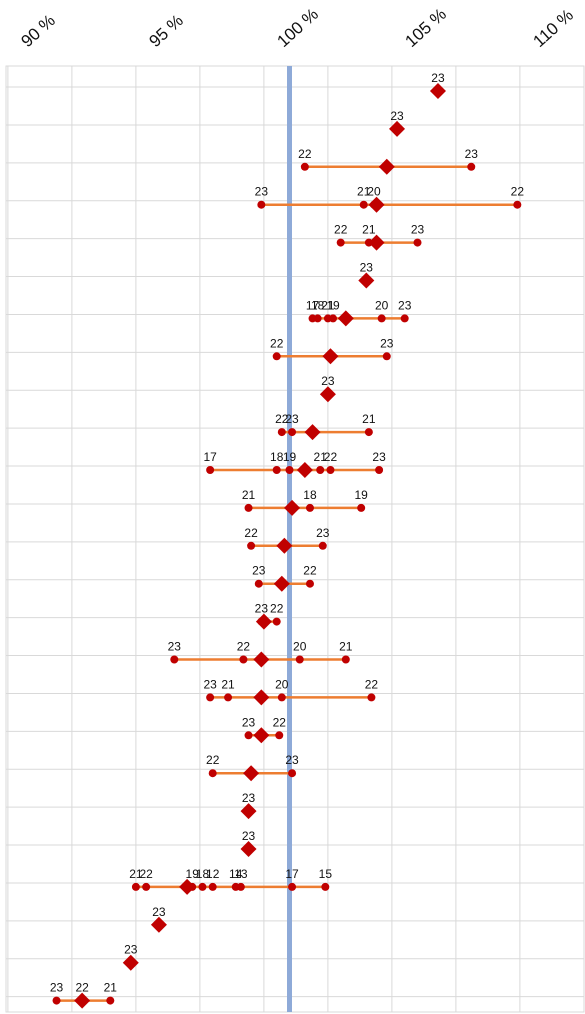 This screenshot has width=585, height=1014. I want to click on data-row: 23 22, so click(269, 616).